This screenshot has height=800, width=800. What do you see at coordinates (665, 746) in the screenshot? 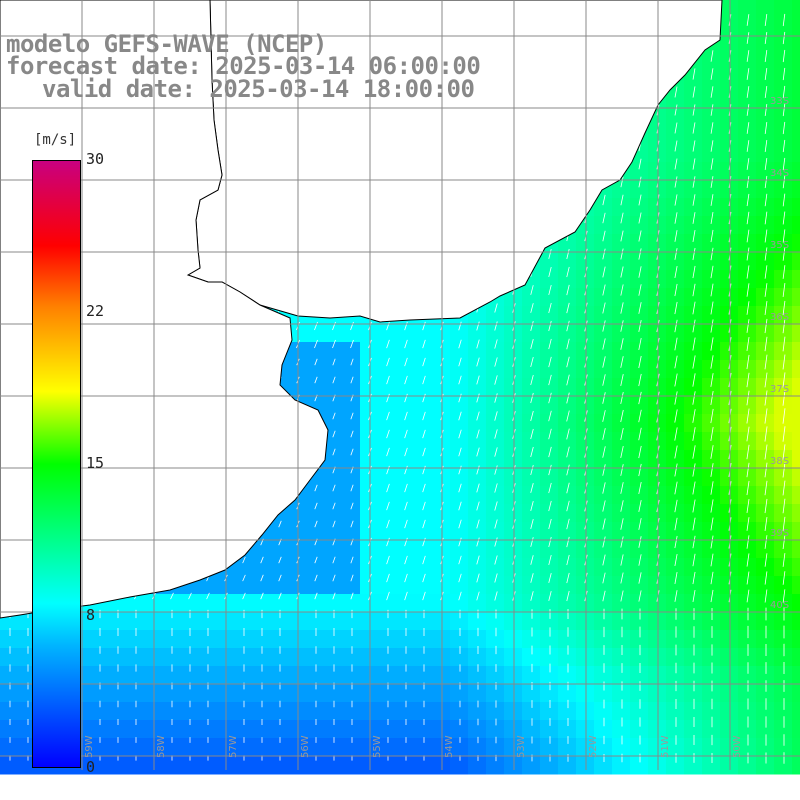
I see `lon-label: 51W` at bounding box center [665, 746].